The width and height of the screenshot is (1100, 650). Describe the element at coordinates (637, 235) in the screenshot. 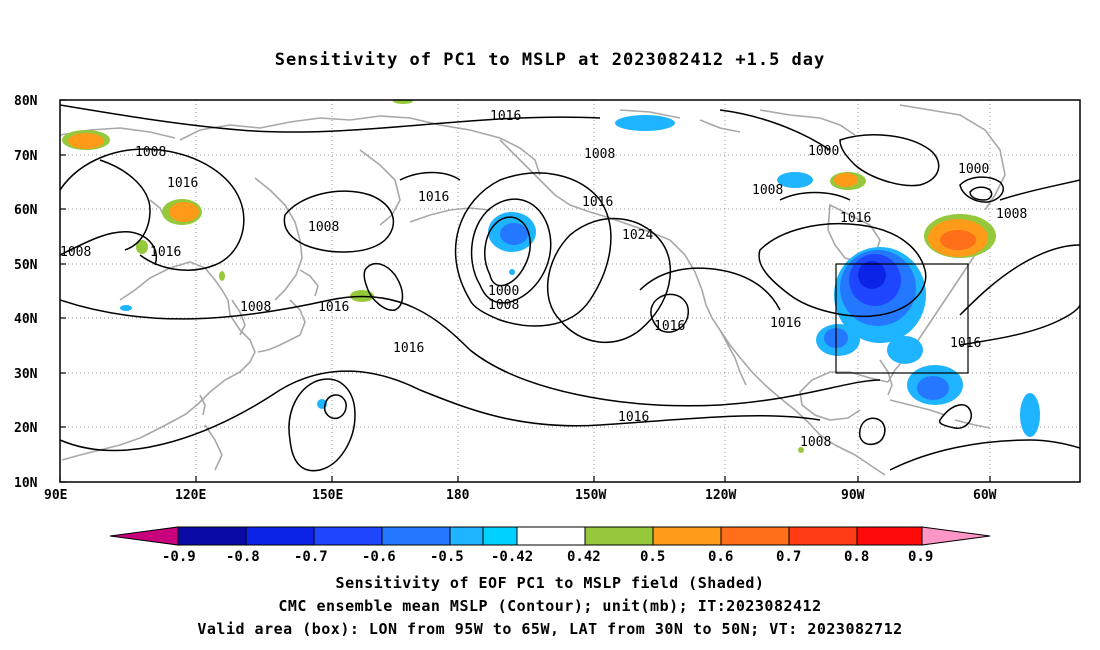

I see `contour-label: 1024` at that location.